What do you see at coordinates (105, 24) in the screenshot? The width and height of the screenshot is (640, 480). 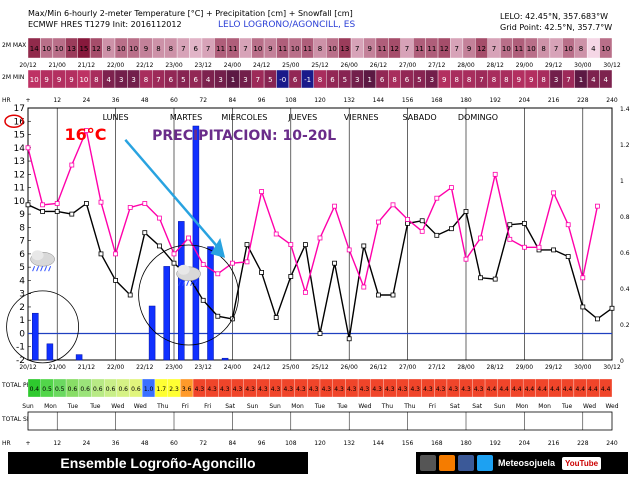 I see `model-info: ECMWF HRES T1279 Init: 2016112012` at bounding box center [105, 24].